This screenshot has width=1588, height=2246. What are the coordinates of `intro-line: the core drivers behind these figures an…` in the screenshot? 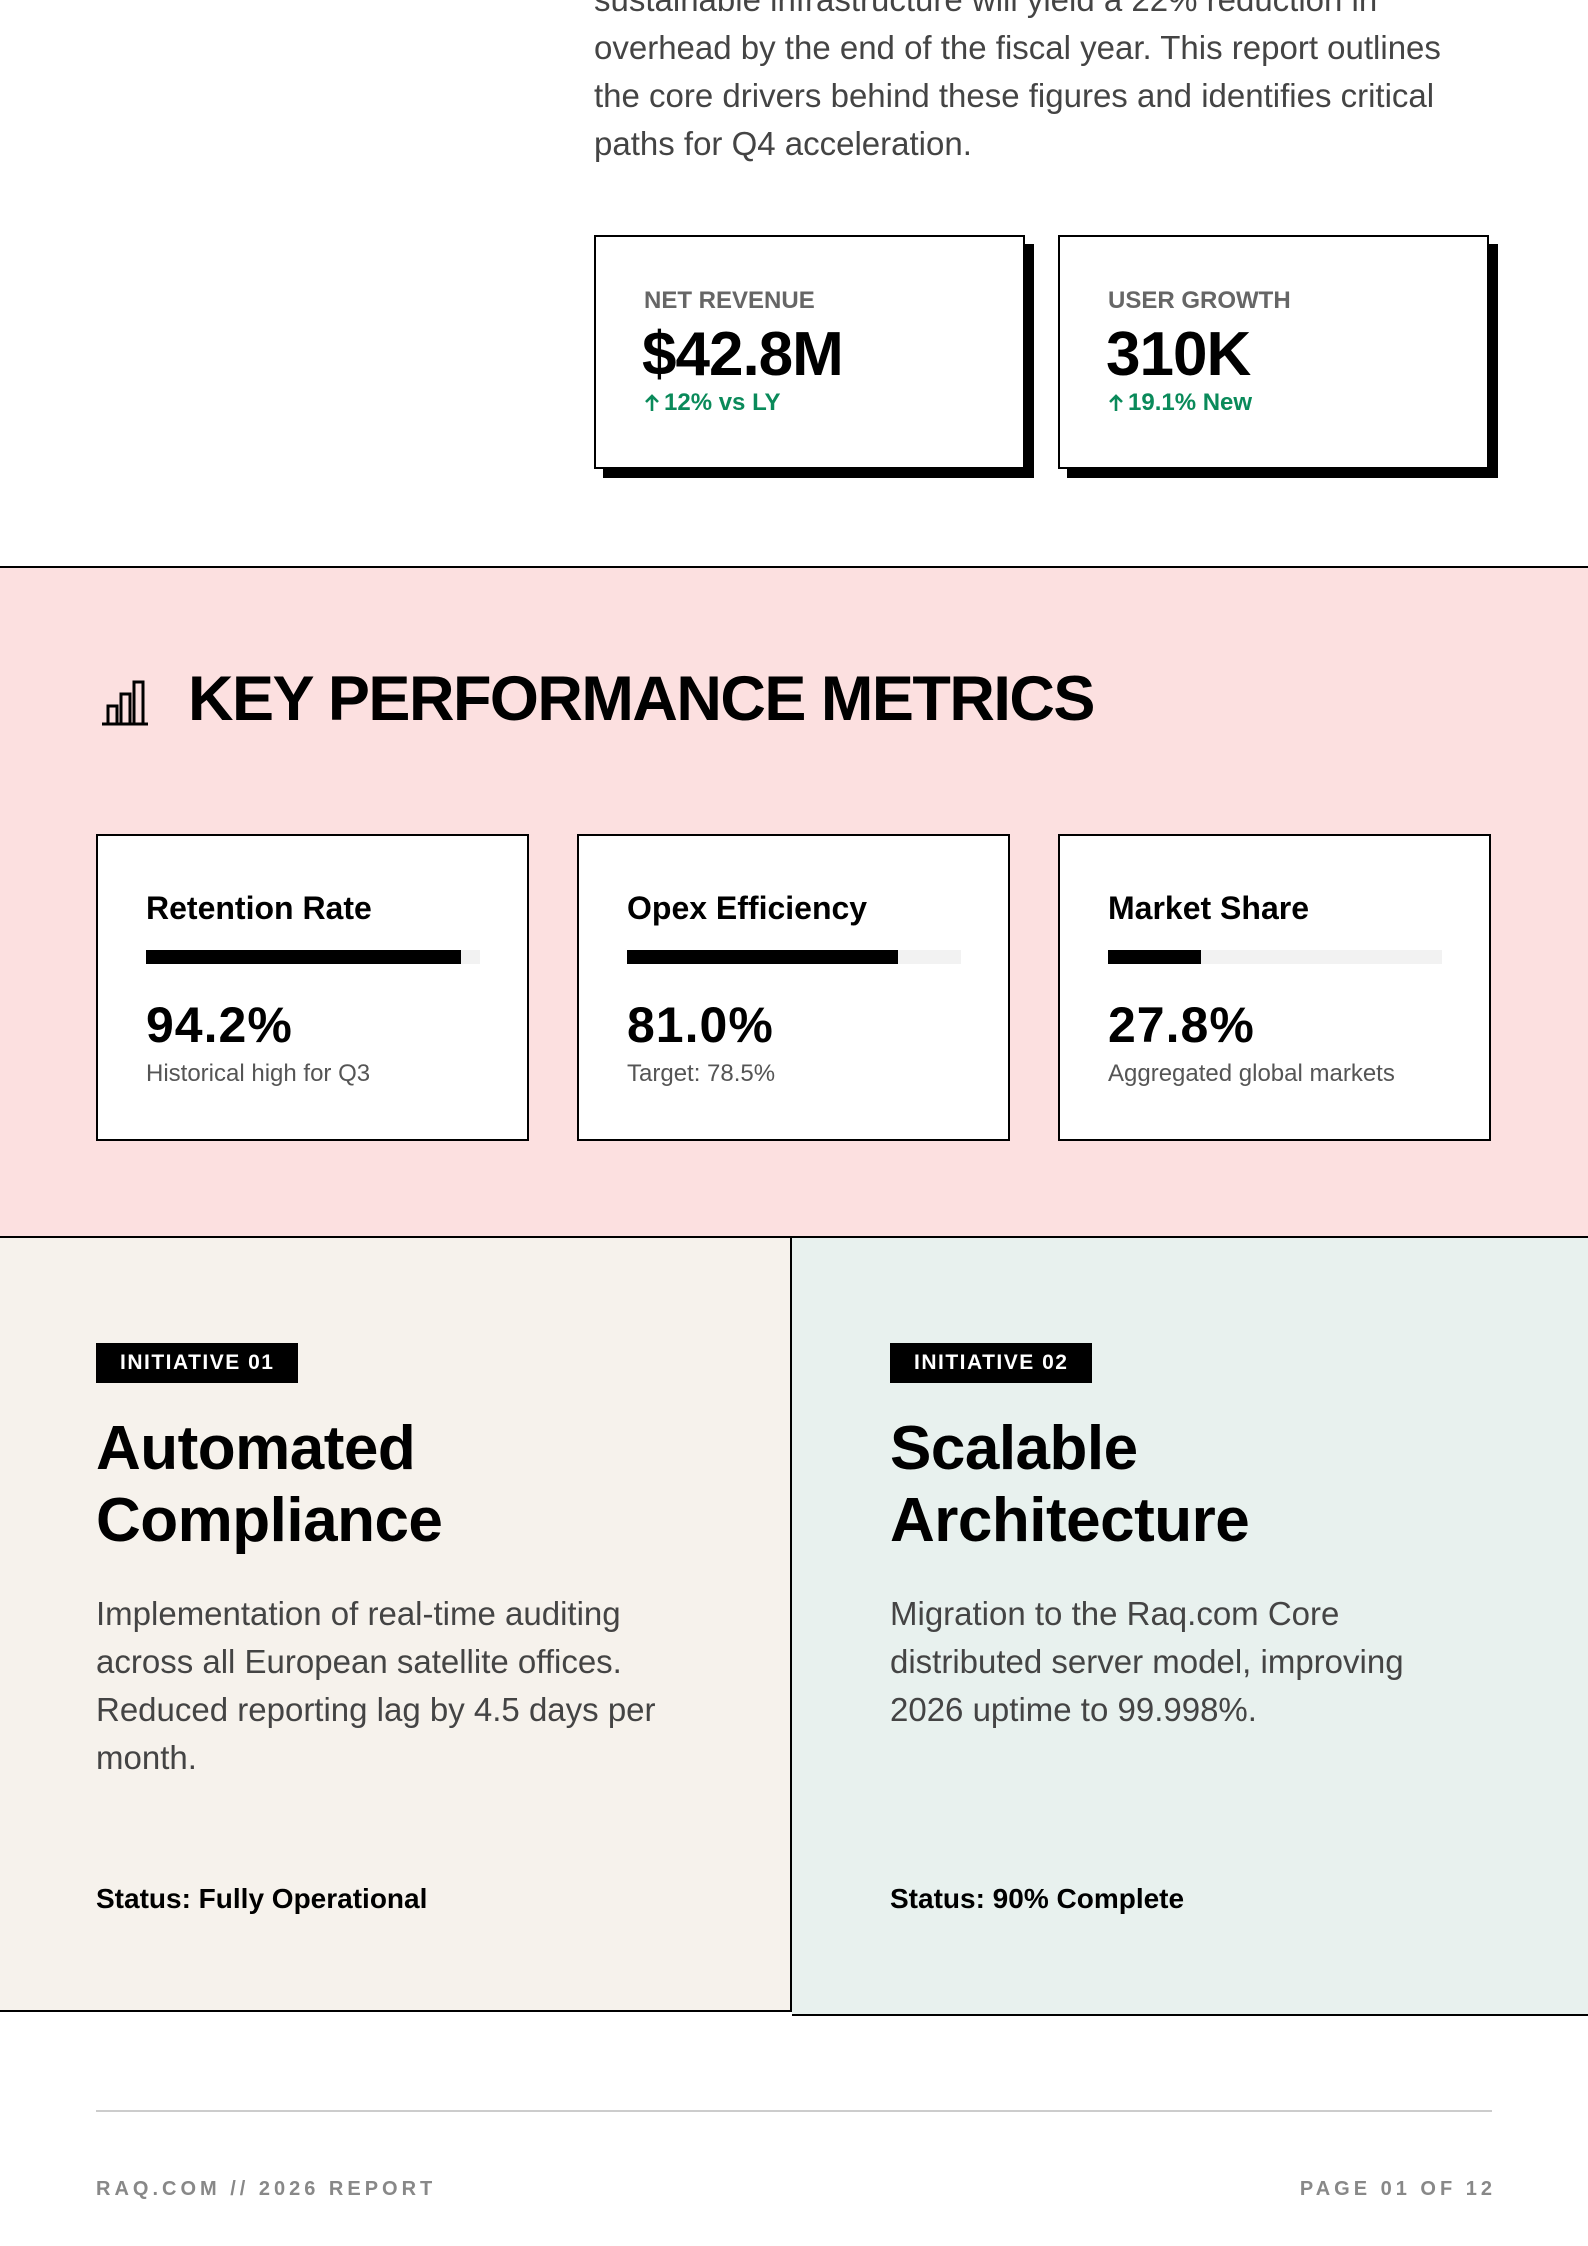 It's located at (1014, 95).